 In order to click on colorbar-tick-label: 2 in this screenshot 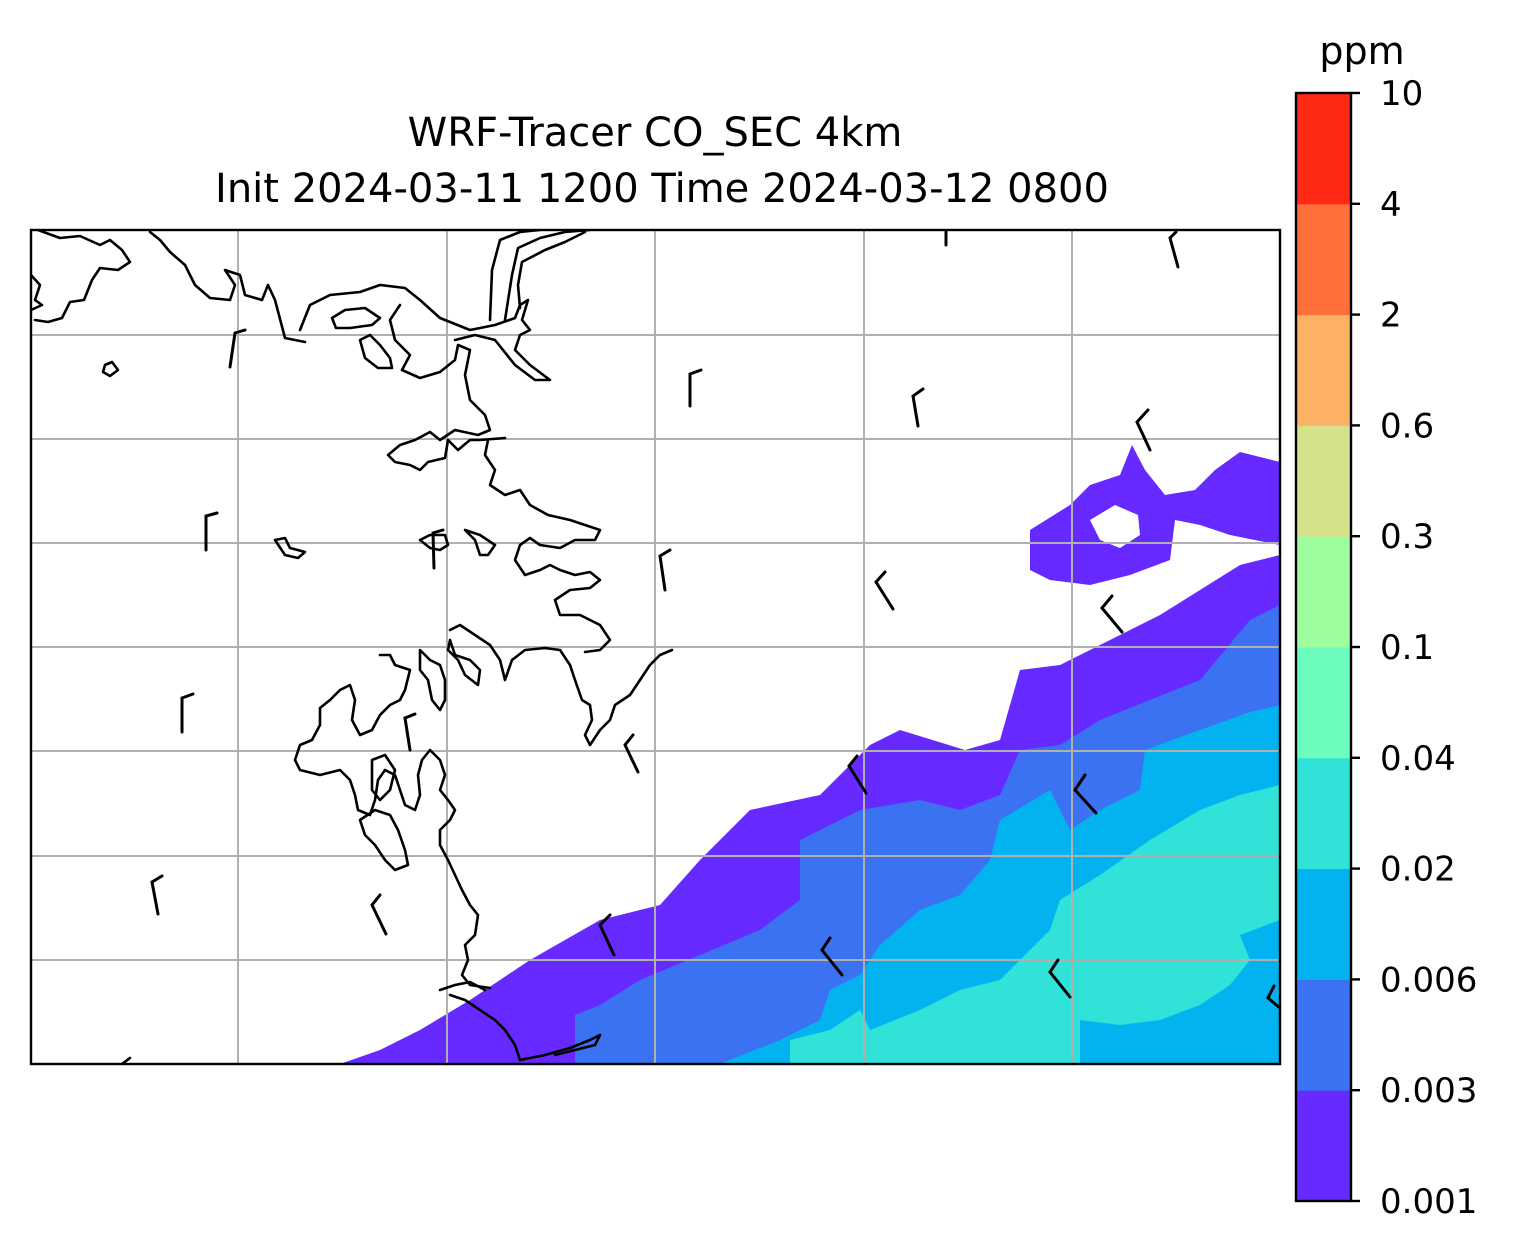, I will do `click(1391, 316)`.